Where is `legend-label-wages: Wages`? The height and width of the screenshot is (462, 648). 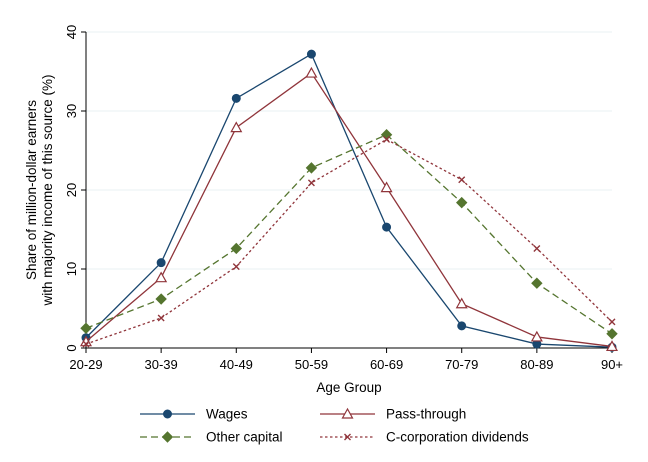
legend-label-wages: Wages is located at coordinates (227, 414).